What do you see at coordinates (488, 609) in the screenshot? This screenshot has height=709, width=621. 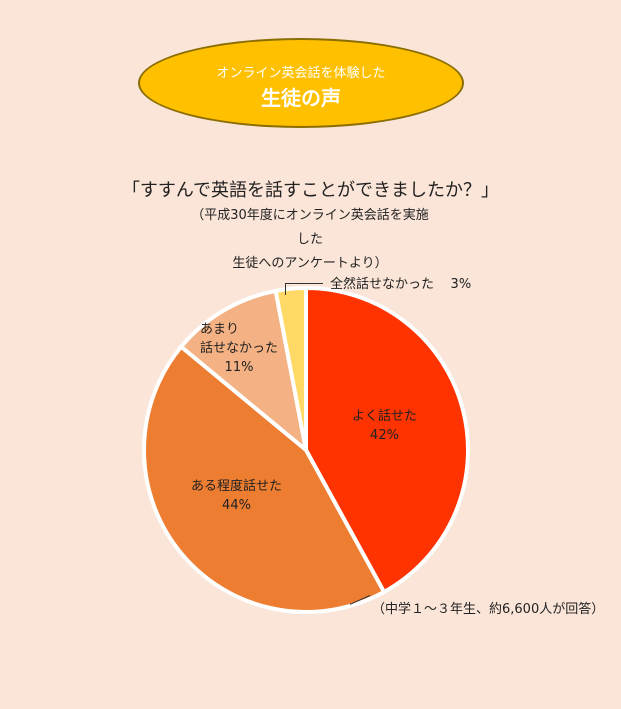 I see `respondents-note: （中学１～３年生、約6,600人が回答）` at bounding box center [488, 609].